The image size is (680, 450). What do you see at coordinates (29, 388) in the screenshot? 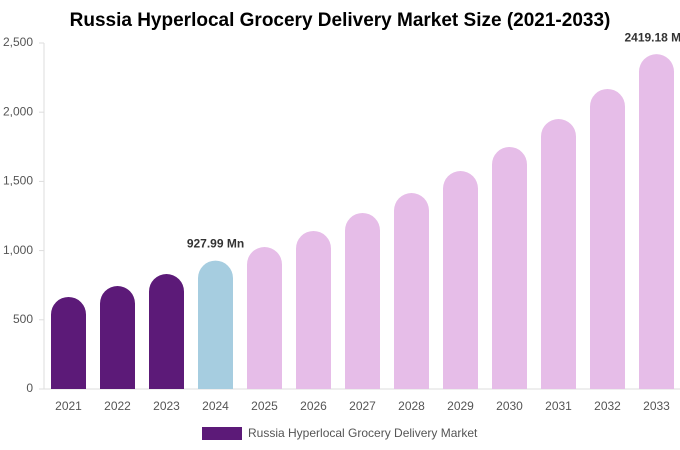
I see `y-tick-label: 0` at bounding box center [29, 388].